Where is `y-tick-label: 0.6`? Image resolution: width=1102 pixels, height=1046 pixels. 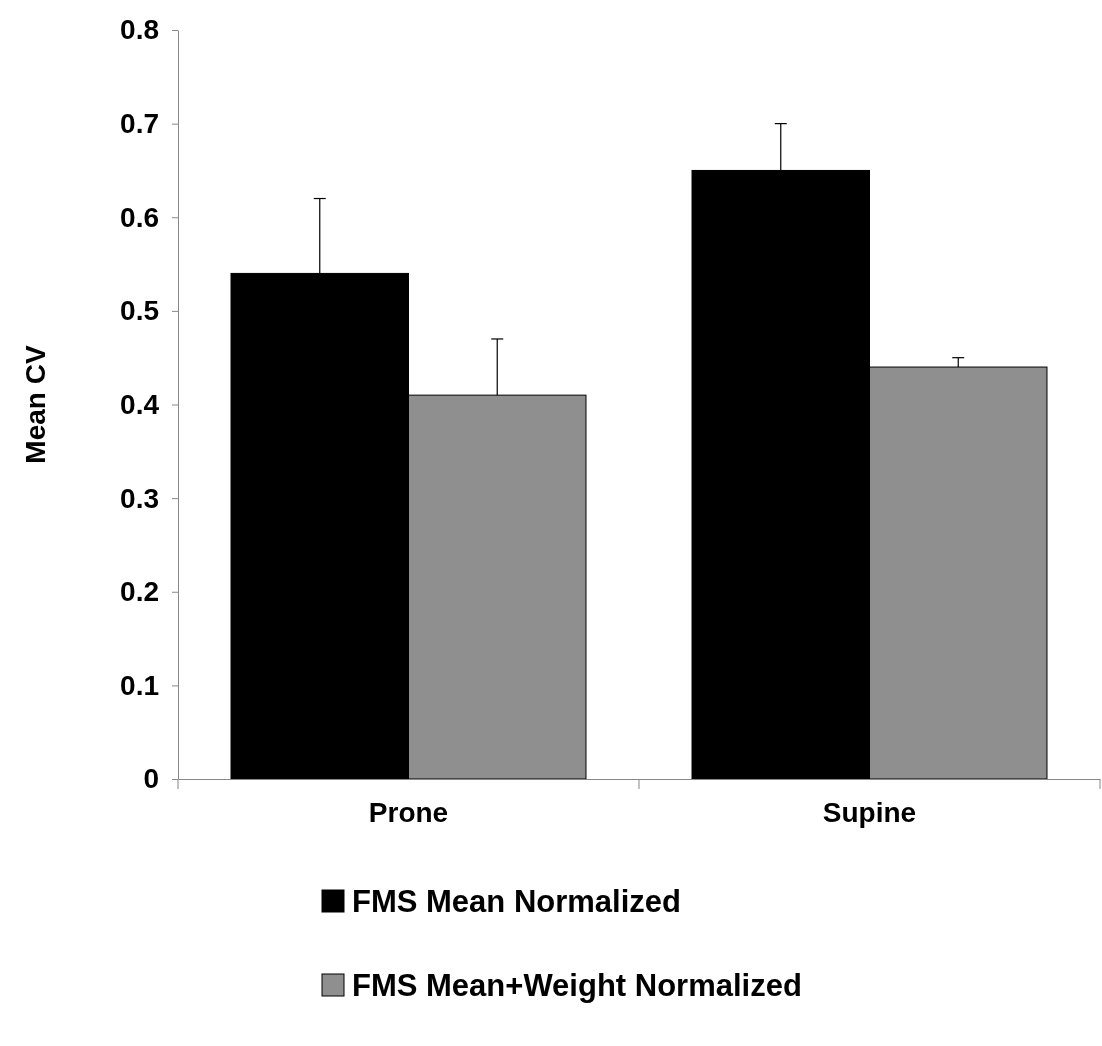
y-tick-label: 0.6 is located at coordinates (139, 217).